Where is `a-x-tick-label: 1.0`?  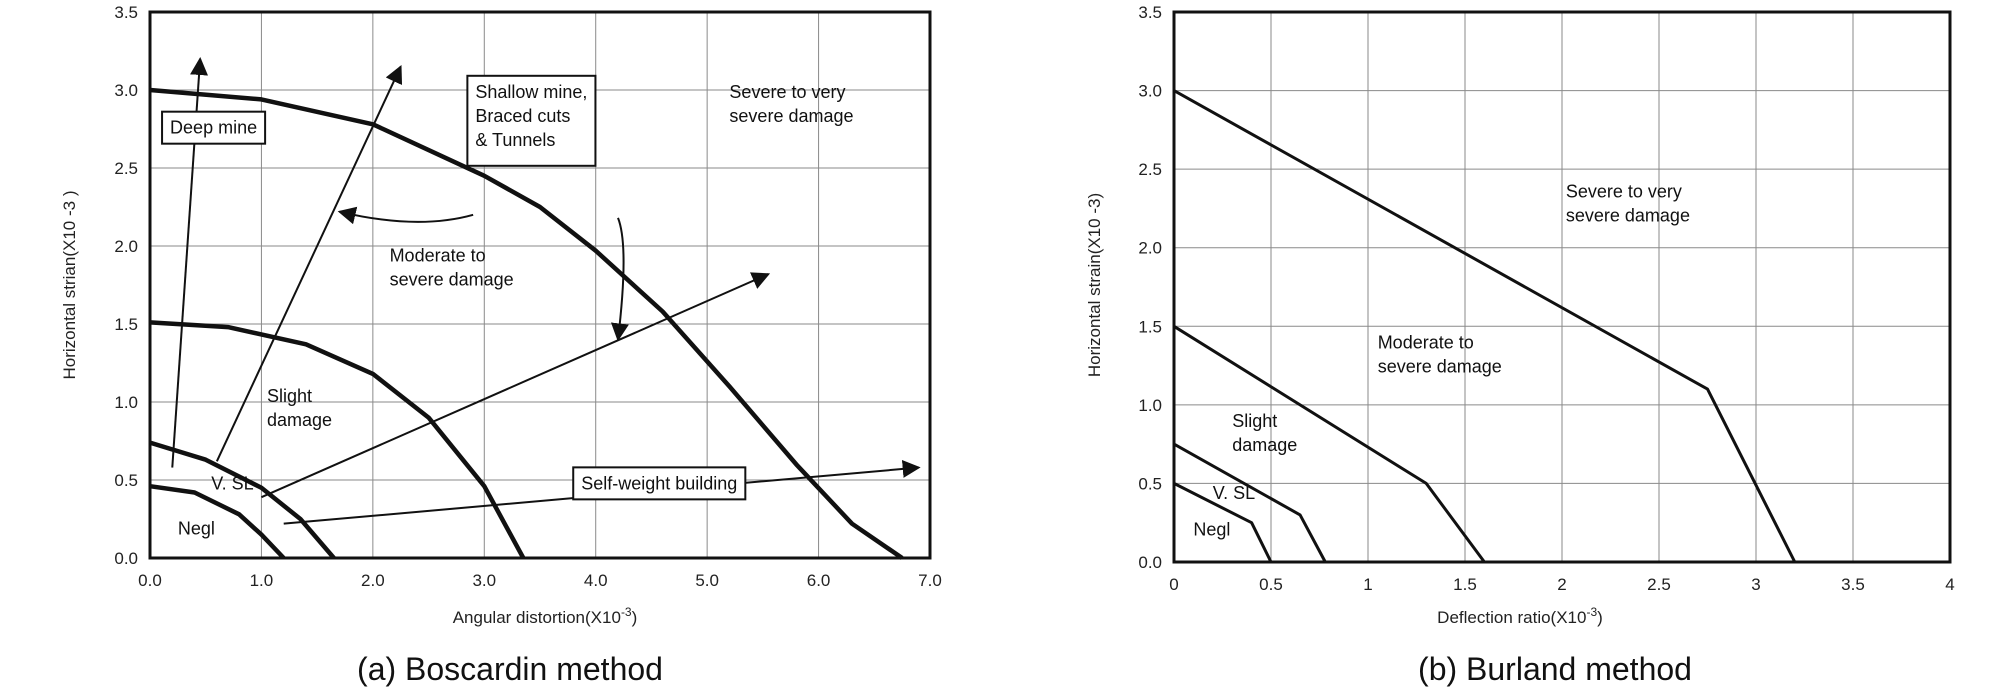
a-x-tick-label: 1.0 is located at coordinates (262, 580).